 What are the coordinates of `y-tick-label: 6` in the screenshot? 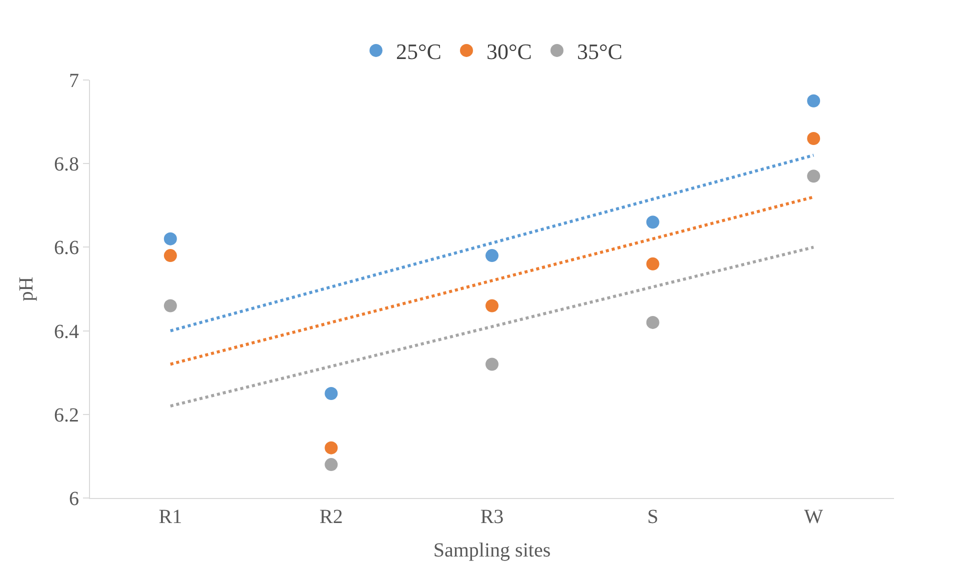 It's located at (74, 499).